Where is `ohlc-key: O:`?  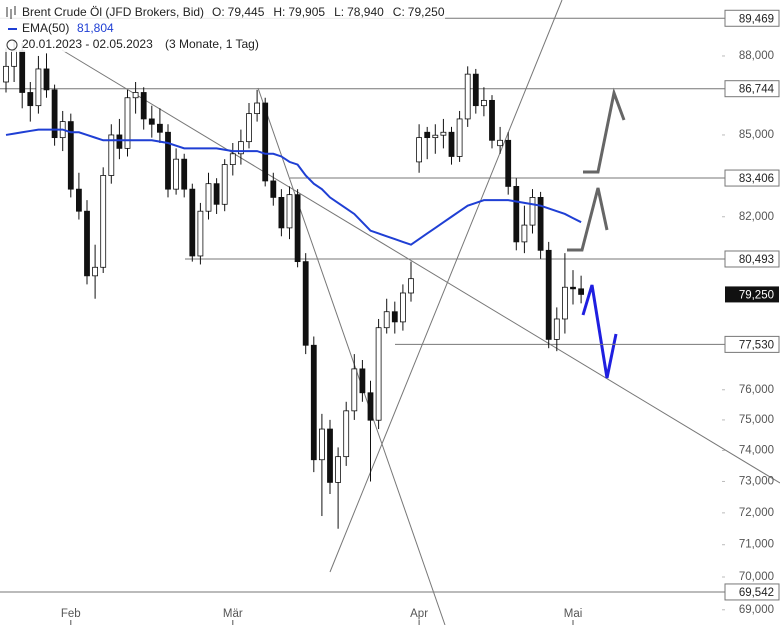
ohlc-key: O: is located at coordinates (218, 12).